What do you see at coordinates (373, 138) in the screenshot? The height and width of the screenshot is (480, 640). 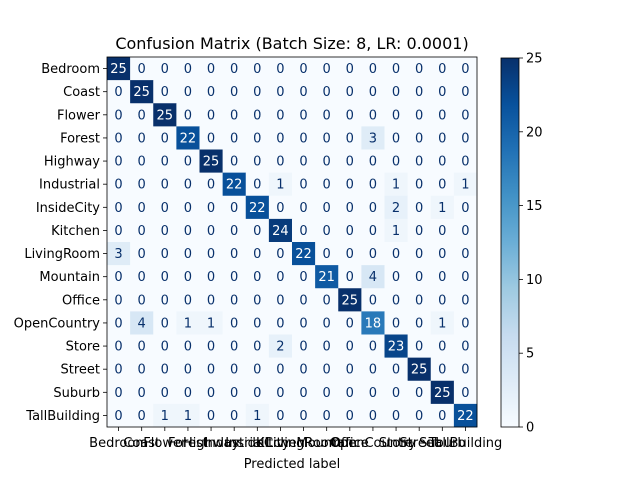 I see `cell-value-label: 3` at bounding box center [373, 138].